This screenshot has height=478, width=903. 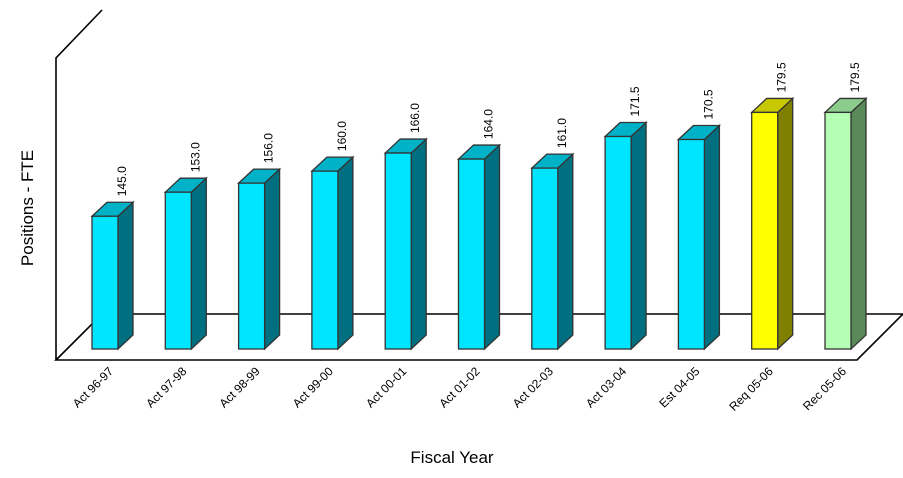 What do you see at coordinates (313, 387) in the screenshot?
I see `x-tick-label: Act 99-00` at bounding box center [313, 387].